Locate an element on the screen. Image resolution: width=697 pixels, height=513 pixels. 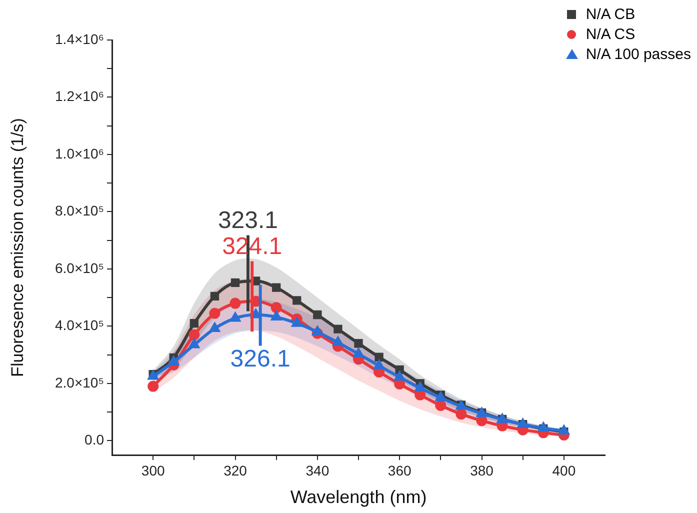
y-tick-label: 1.4×10⁶ is located at coordinates (79, 38).